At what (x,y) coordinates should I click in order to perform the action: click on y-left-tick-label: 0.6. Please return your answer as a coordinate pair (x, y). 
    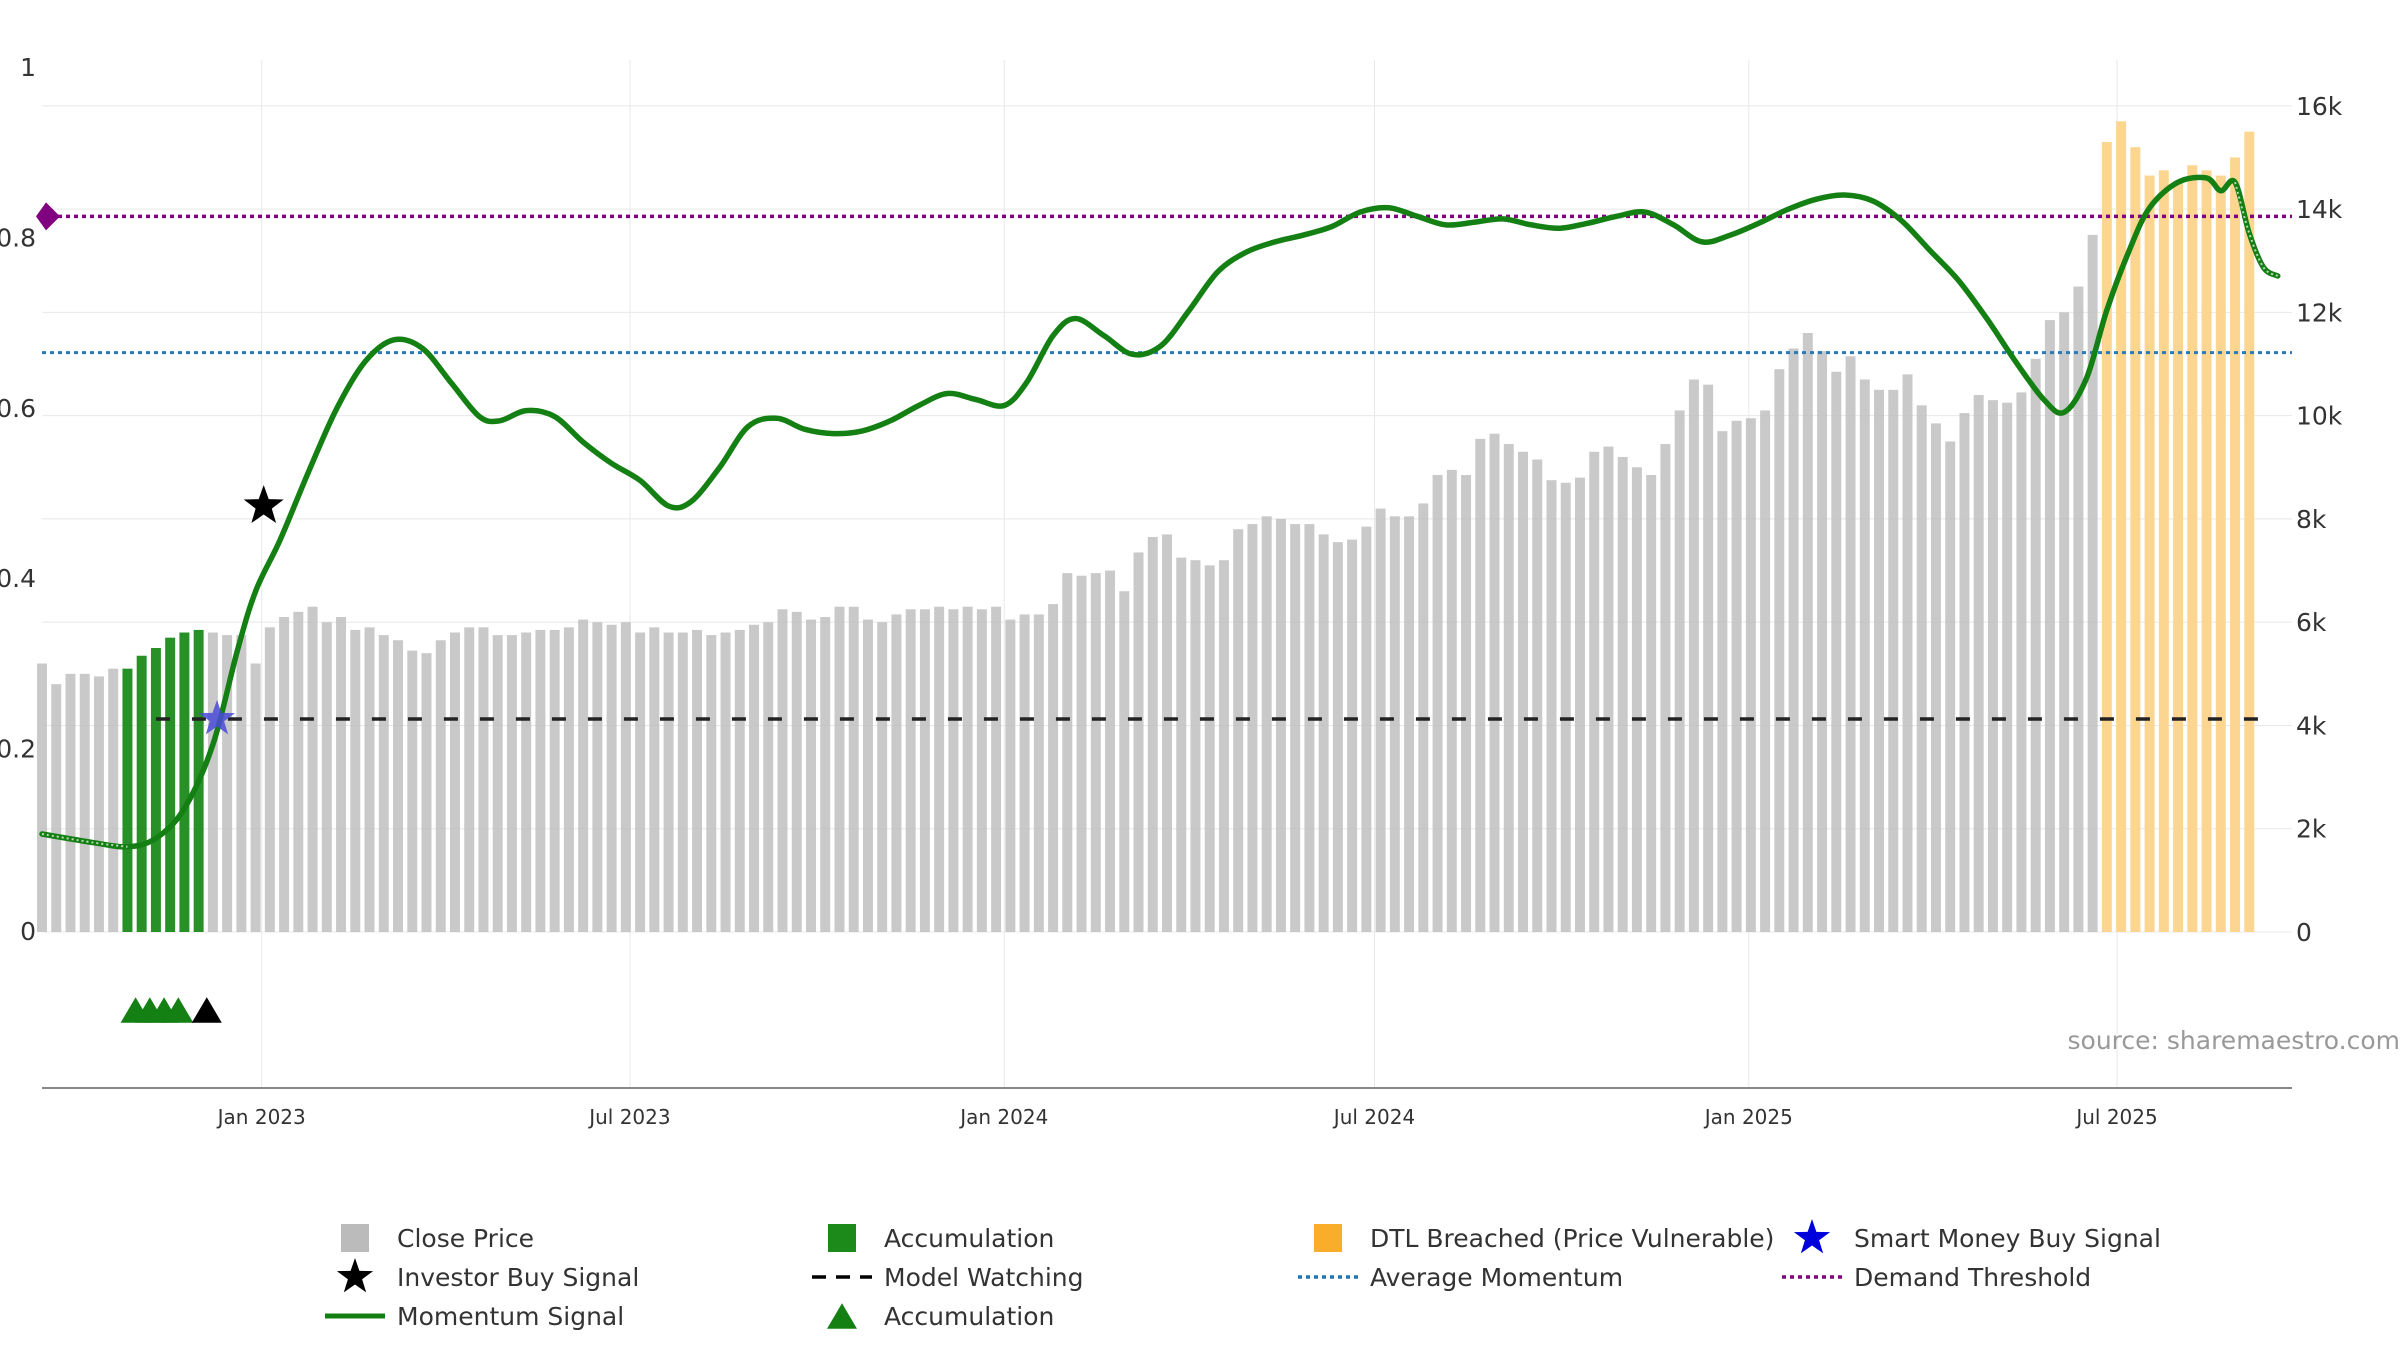
    Looking at the image, I should click on (18, 408).